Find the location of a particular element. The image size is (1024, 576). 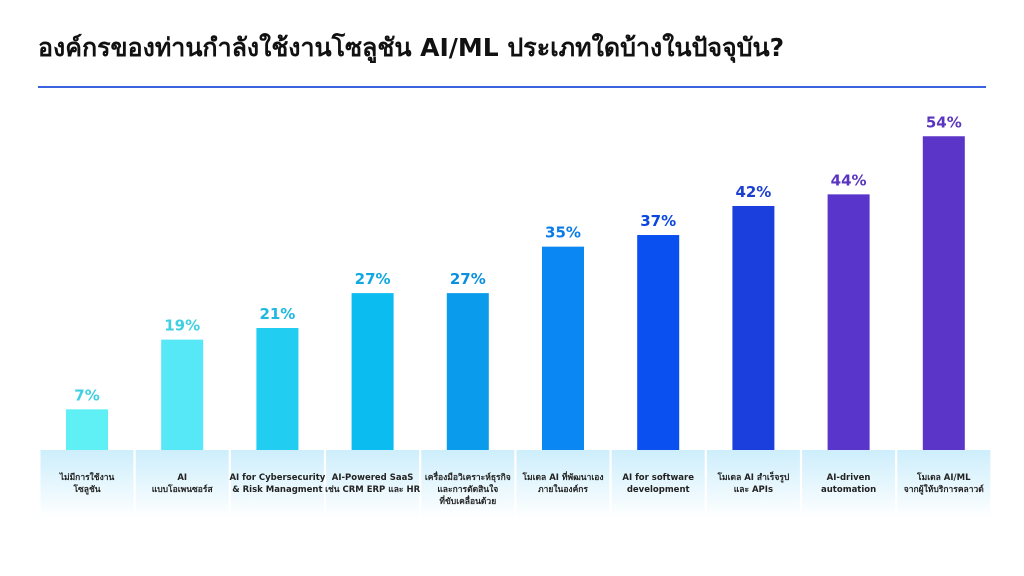

bar-value-label: 37% is located at coordinates (658, 221).